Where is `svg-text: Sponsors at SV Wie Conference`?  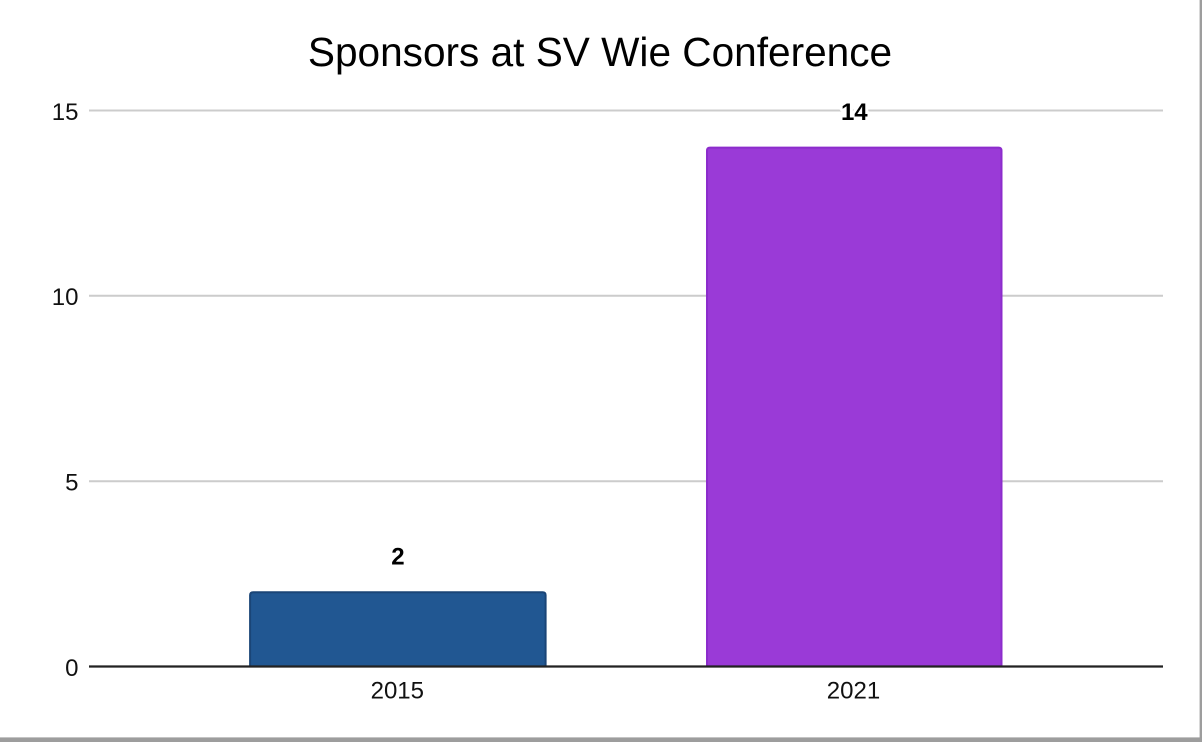
svg-text: Sponsors at SV Wie Conference is located at coordinates (600, 52).